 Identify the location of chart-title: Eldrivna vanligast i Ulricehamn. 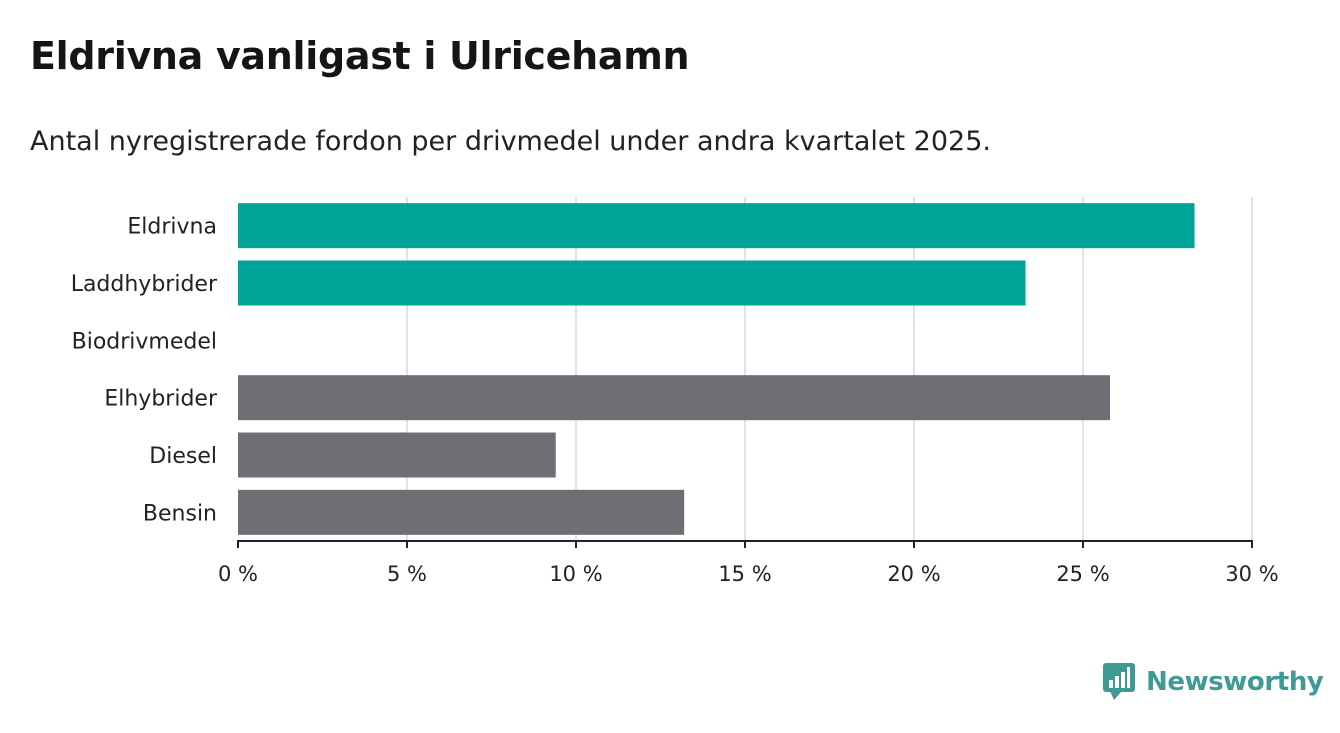
(360, 56).